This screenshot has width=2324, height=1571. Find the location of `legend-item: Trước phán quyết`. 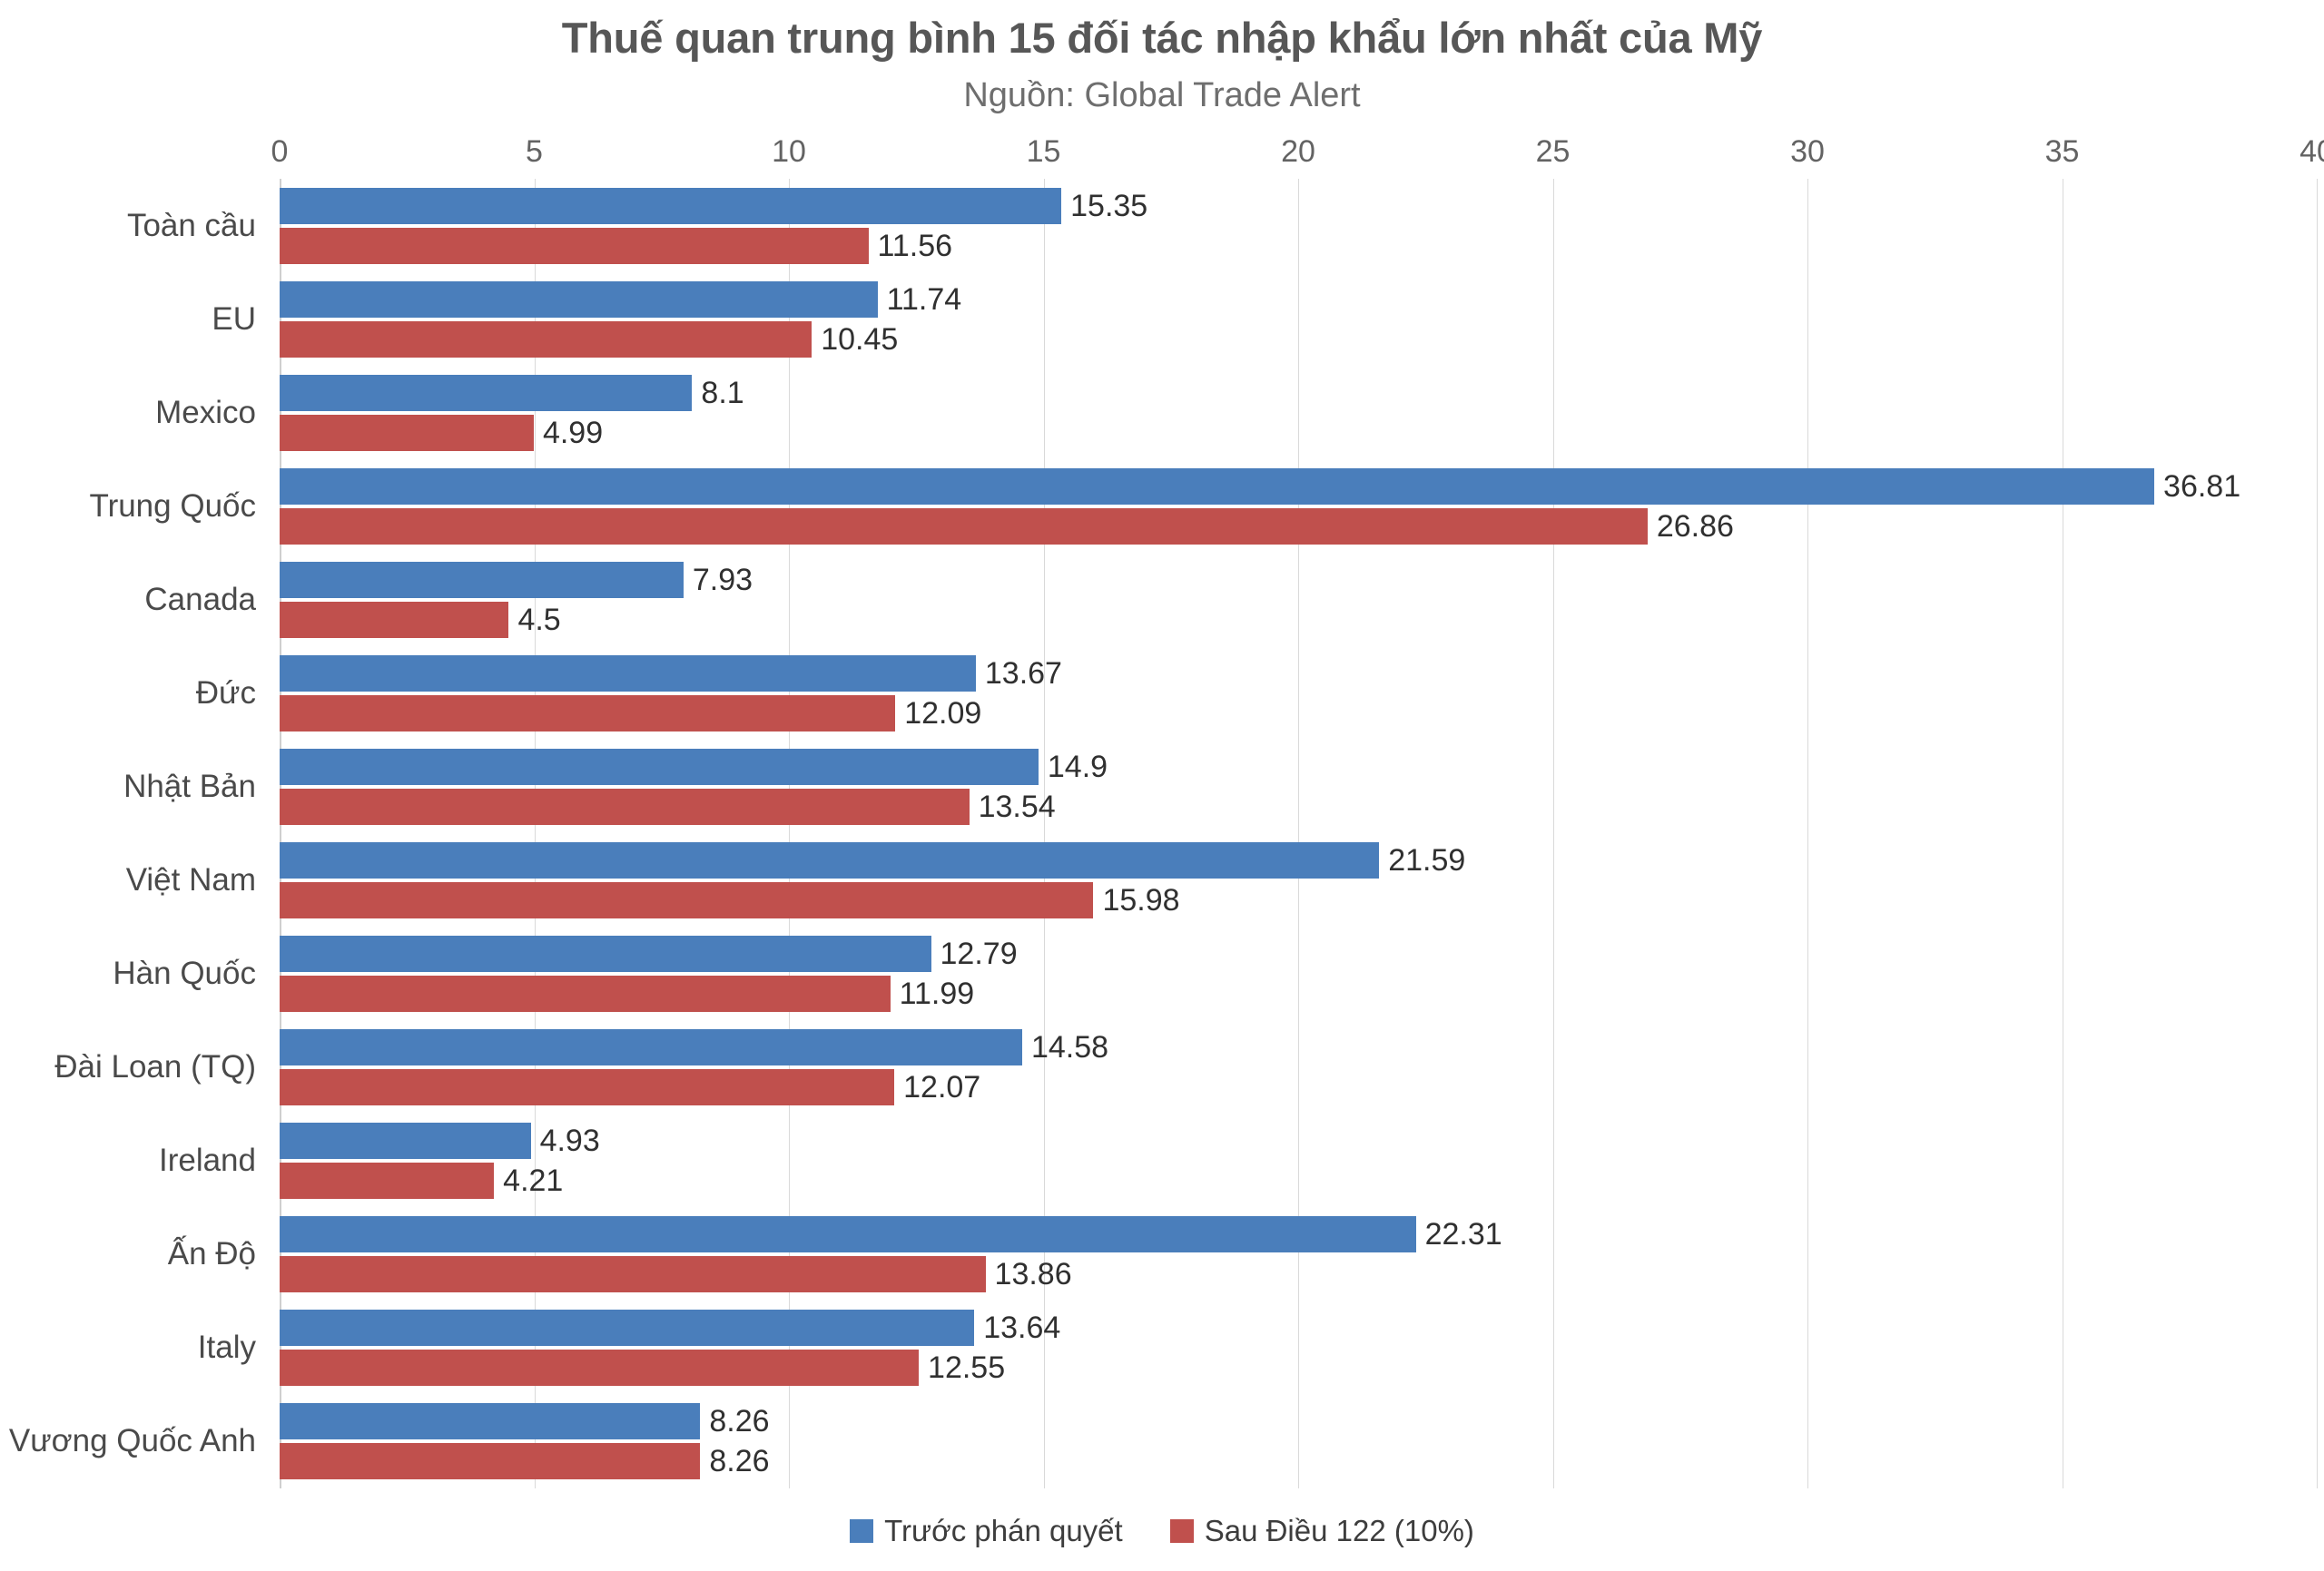

legend-item: Trước phán quyết is located at coordinates (986, 1531).